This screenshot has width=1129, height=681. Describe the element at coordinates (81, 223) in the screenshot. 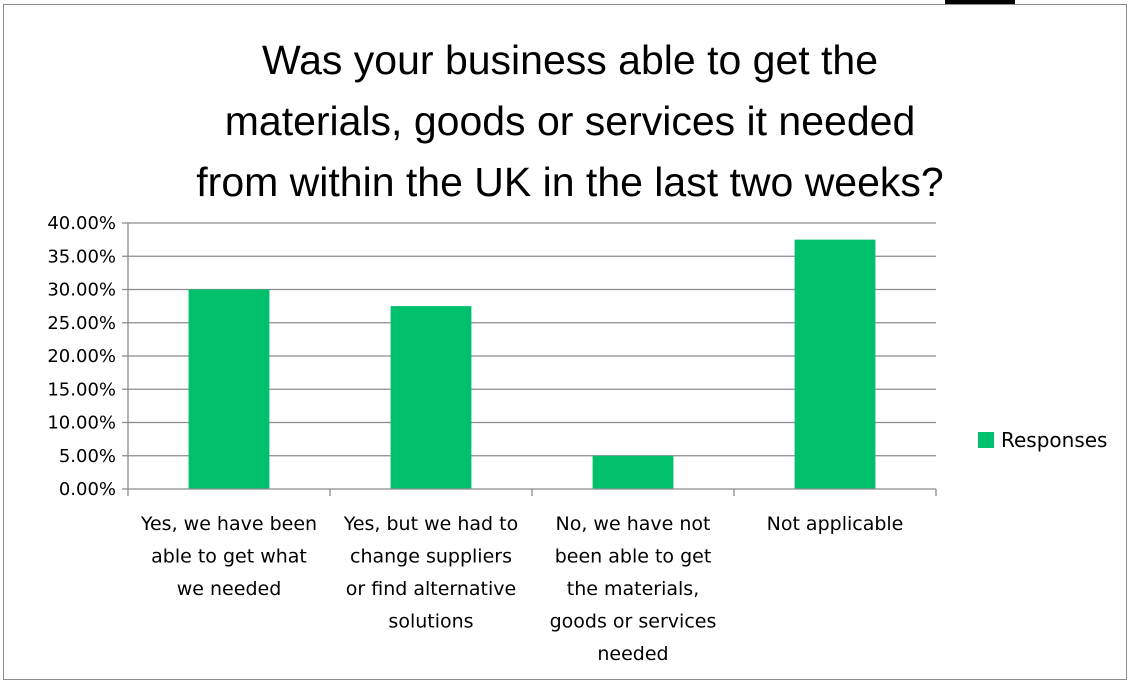

I see `y-tick-label: 40.00%` at that location.